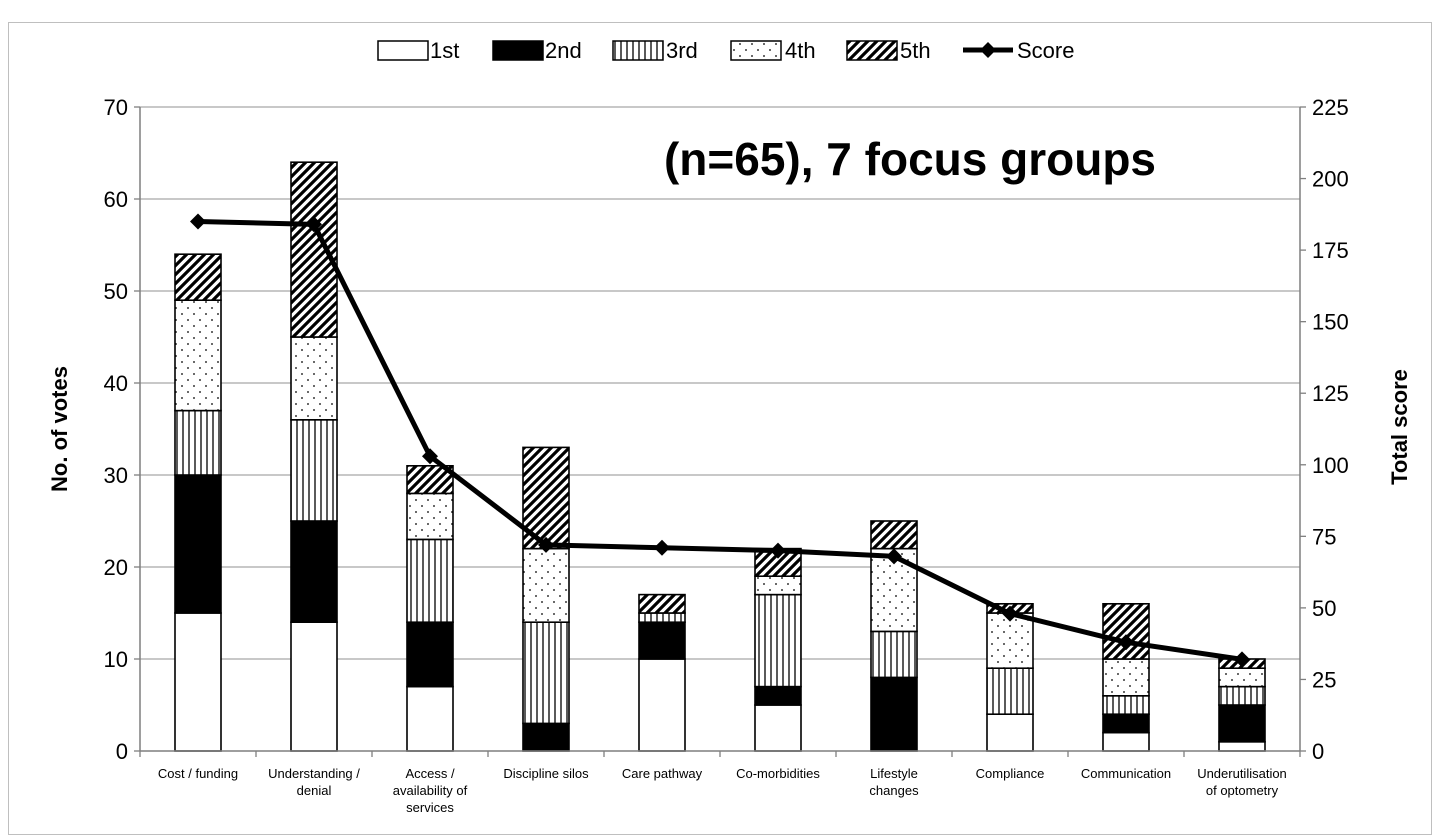 The width and height of the screenshot is (1440, 835). I want to click on legend-swatch-5th, so click(872, 50).